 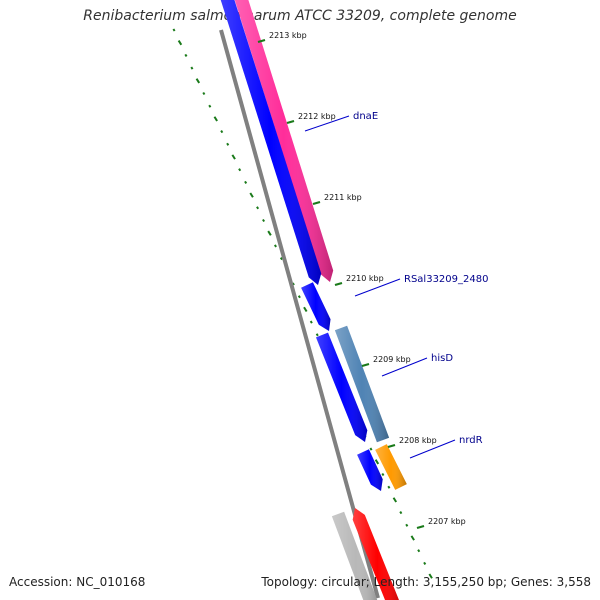 I want to click on kbp-tick-label: 2210 kbp, so click(x=365, y=278).